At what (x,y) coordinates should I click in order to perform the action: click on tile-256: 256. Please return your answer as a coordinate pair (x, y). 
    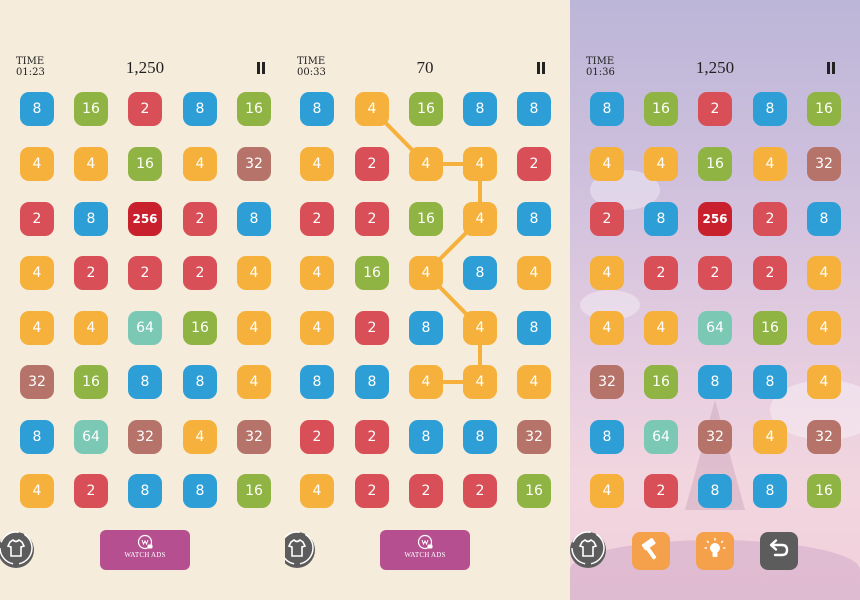
    Looking at the image, I should click on (715, 219).